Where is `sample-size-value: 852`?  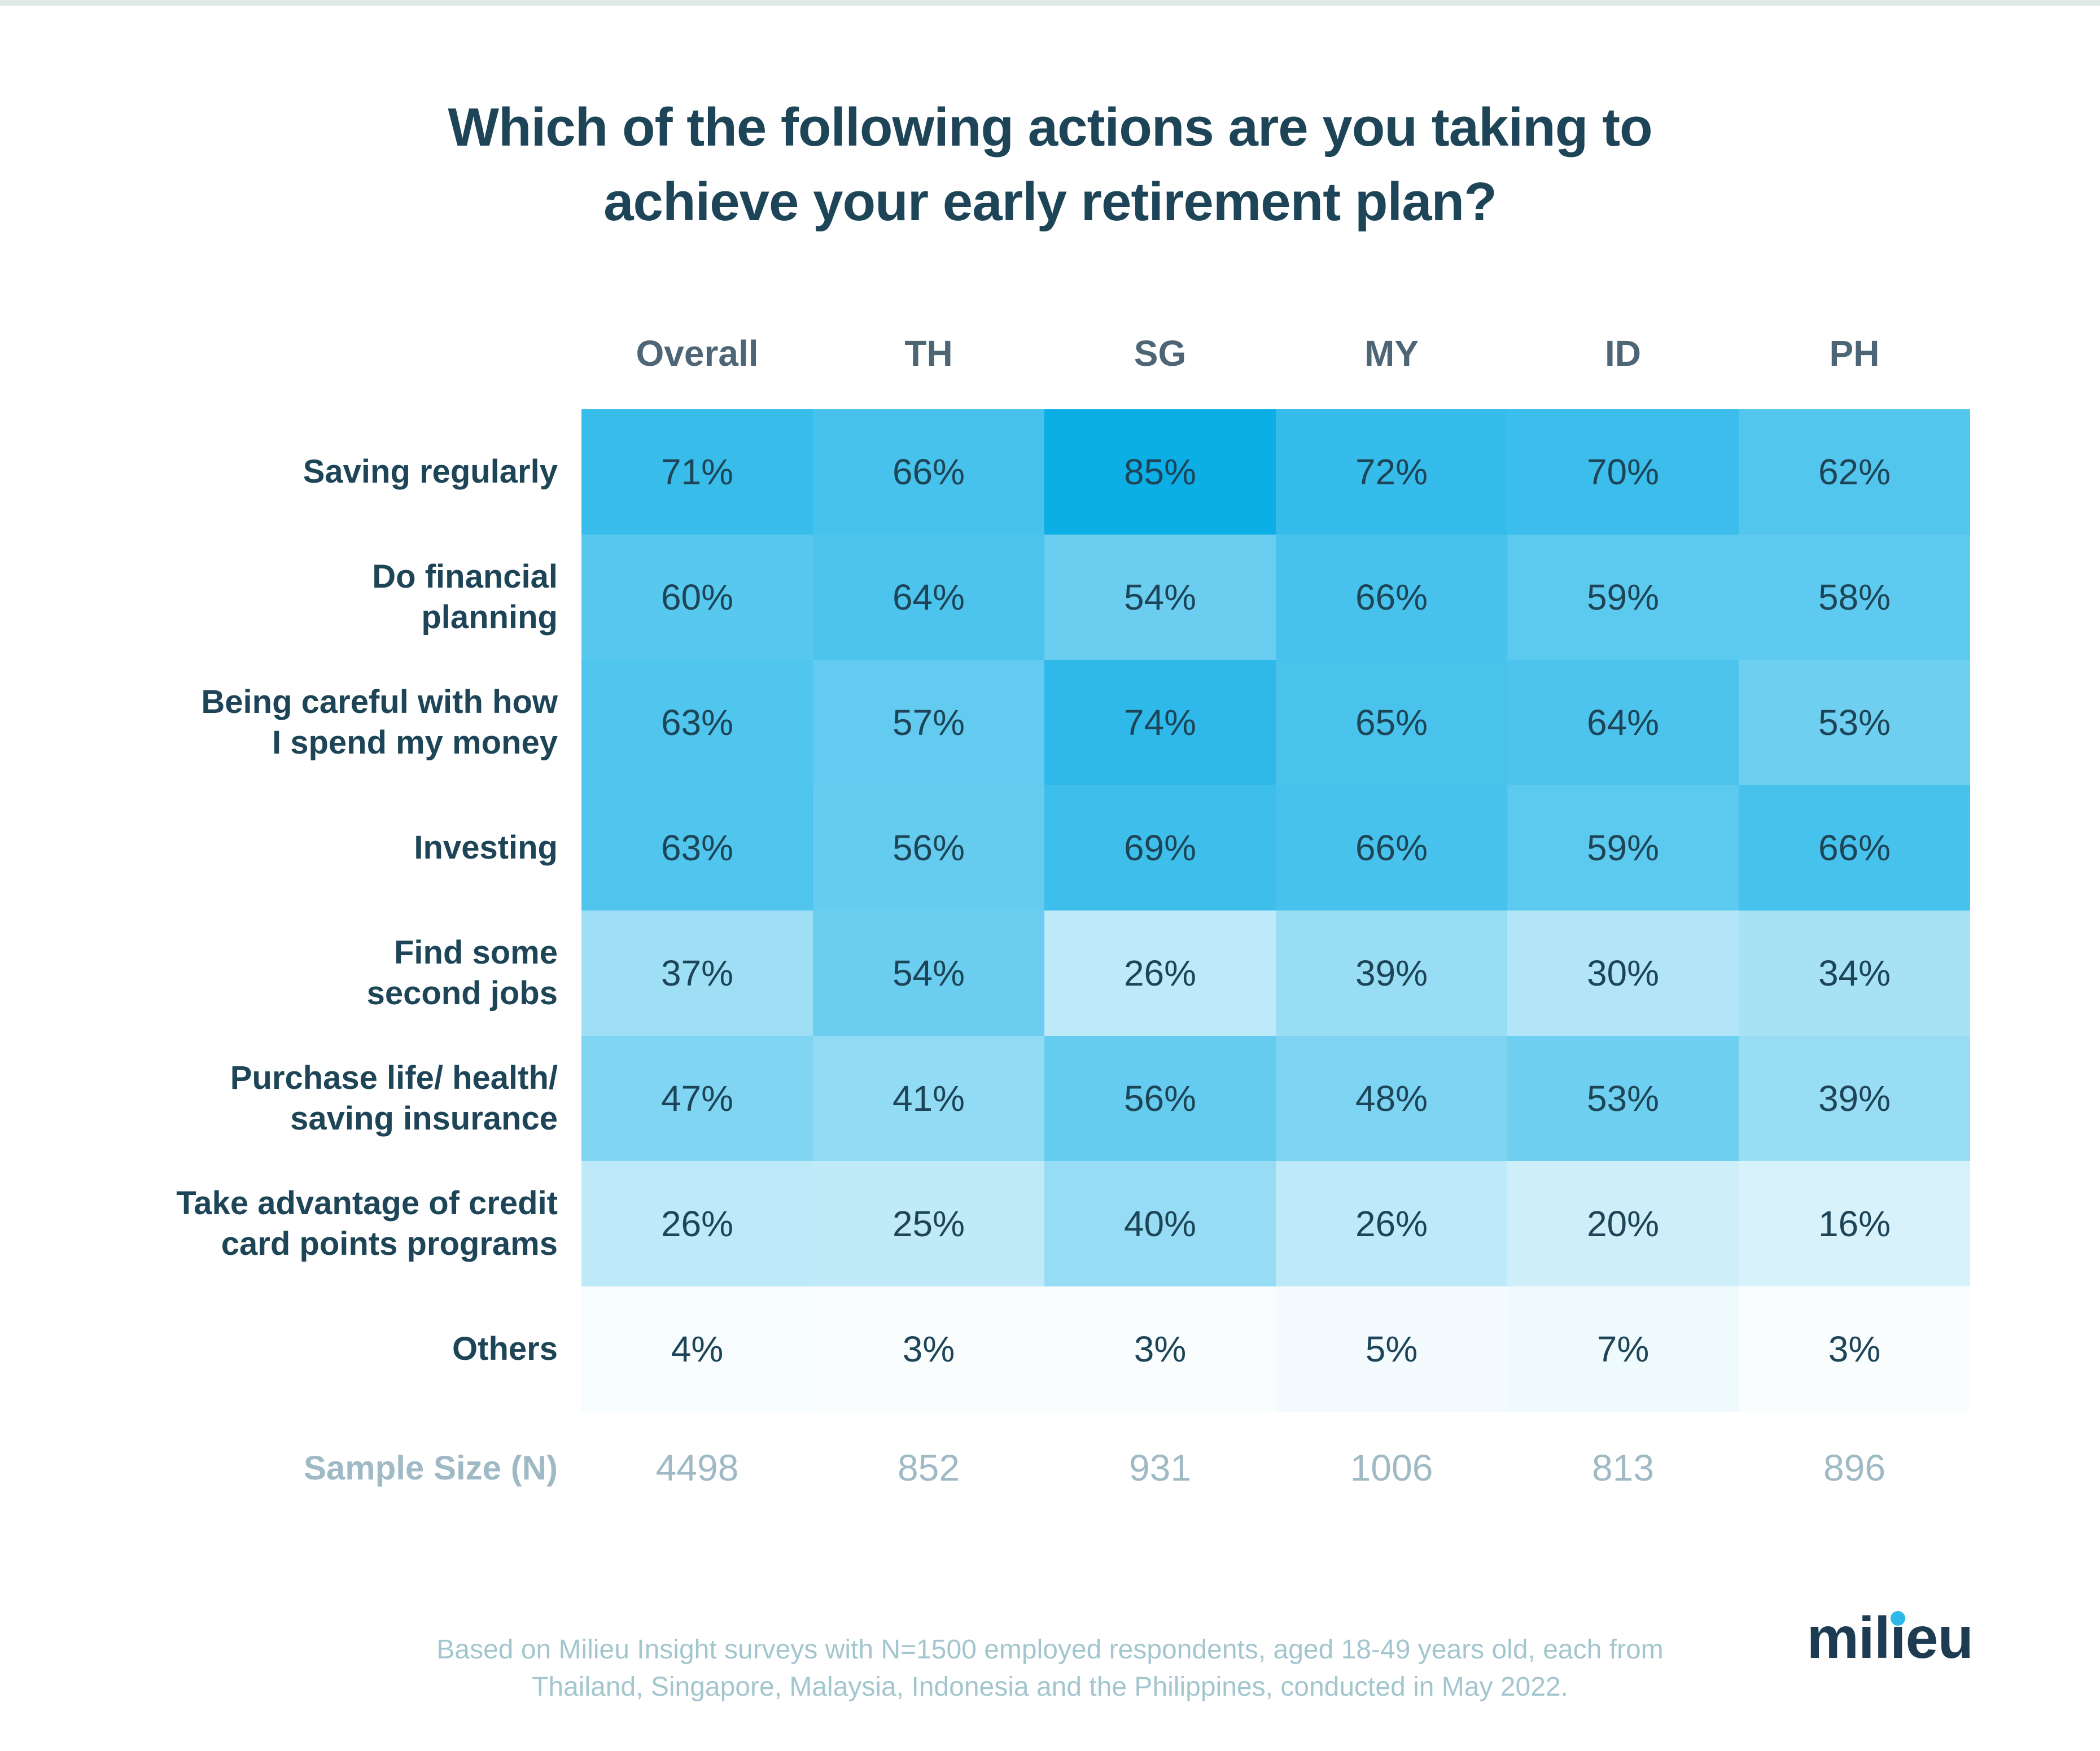 sample-size-value: 852 is located at coordinates (928, 1468).